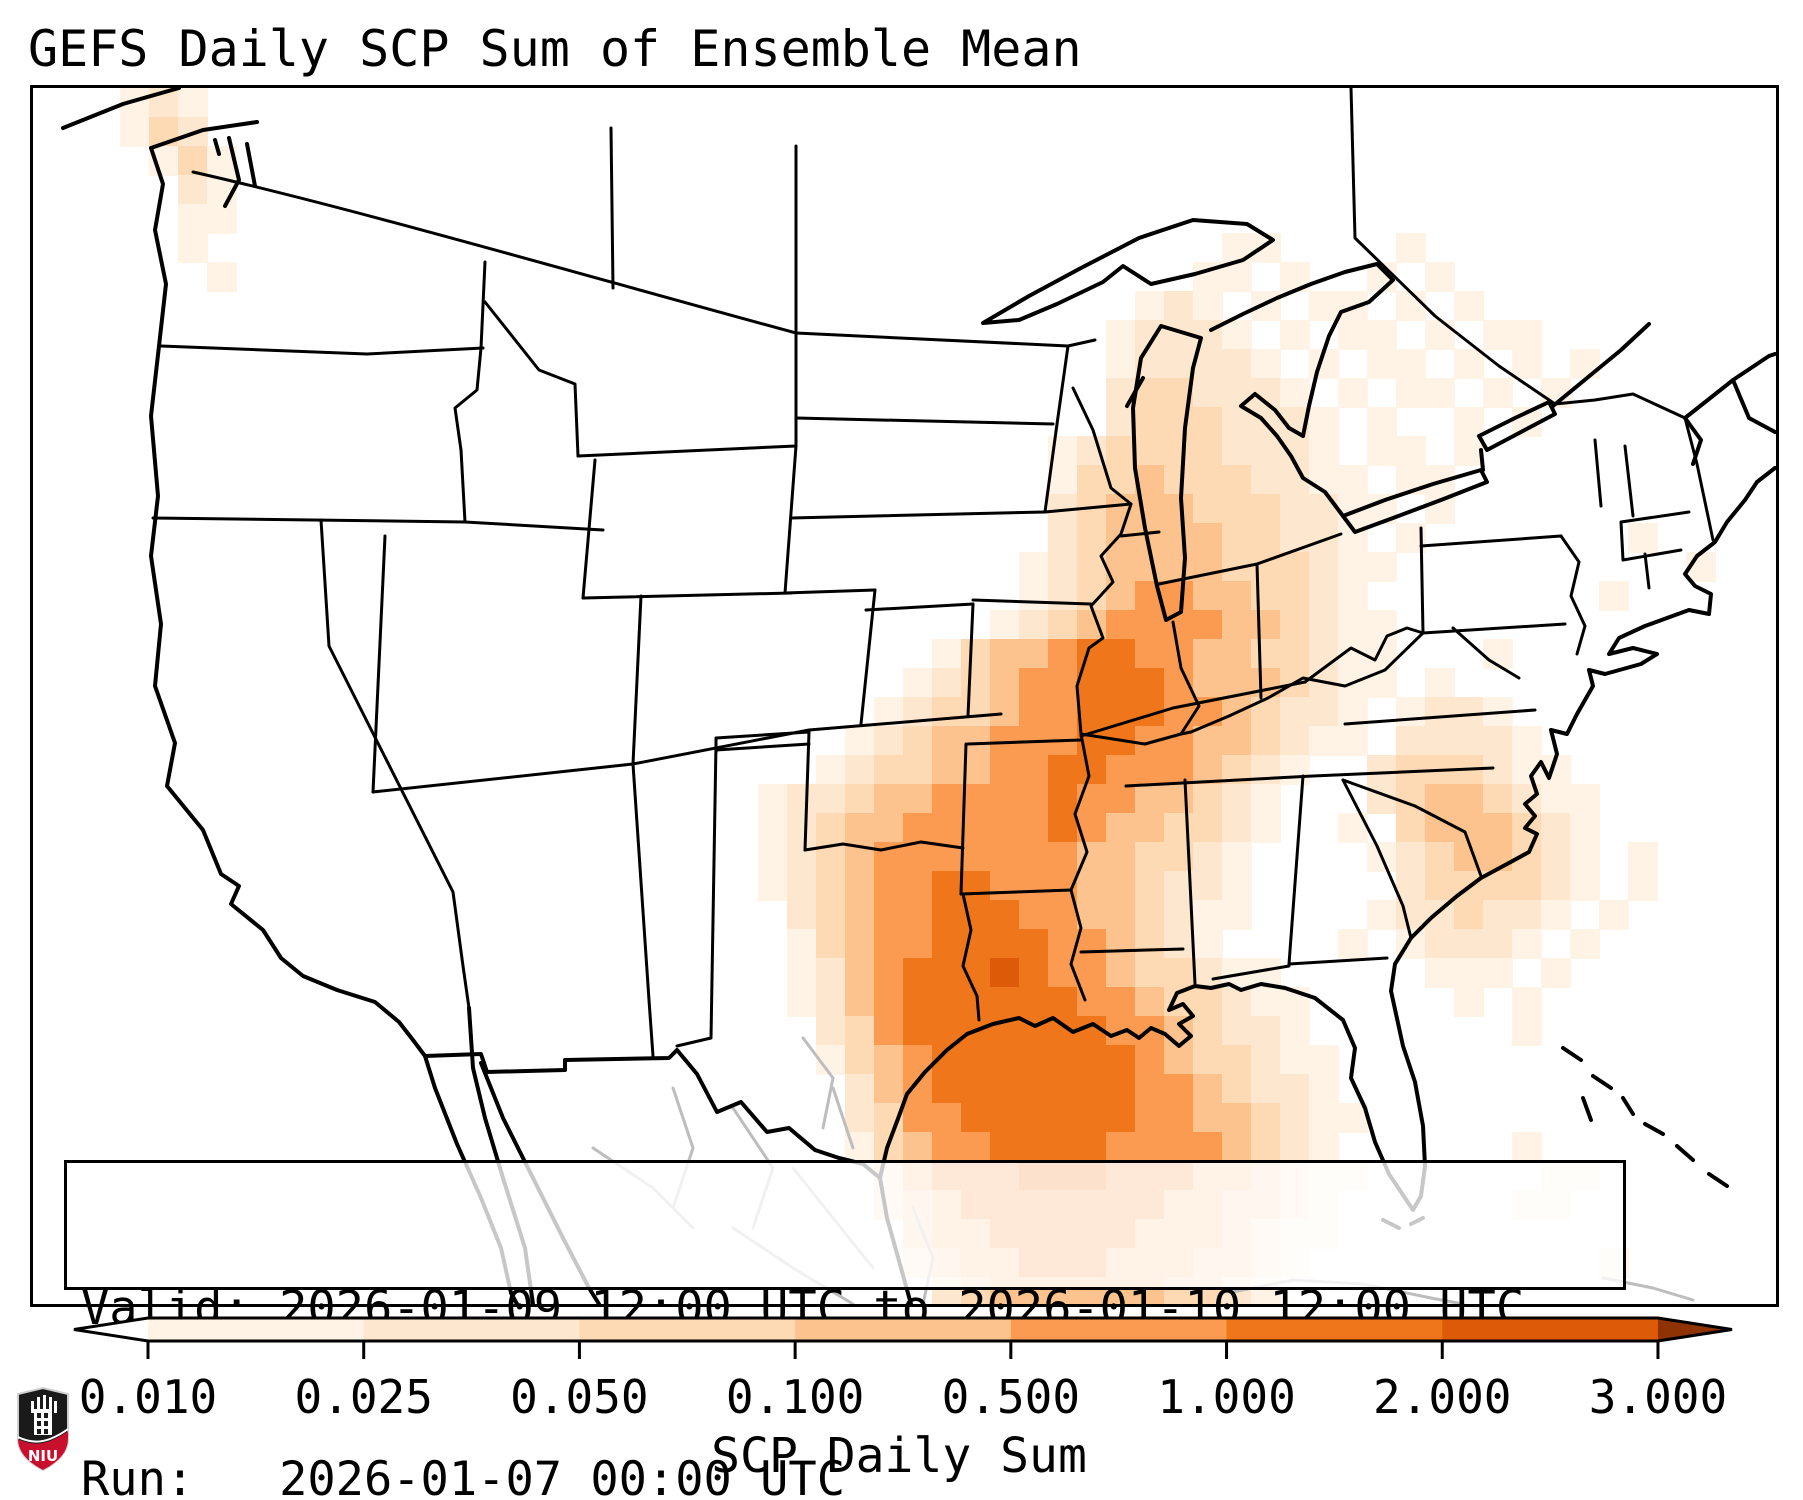  What do you see at coordinates (1694, 1329) in the screenshot?
I see `colorbar-right-arrow` at bounding box center [1694, 1329].